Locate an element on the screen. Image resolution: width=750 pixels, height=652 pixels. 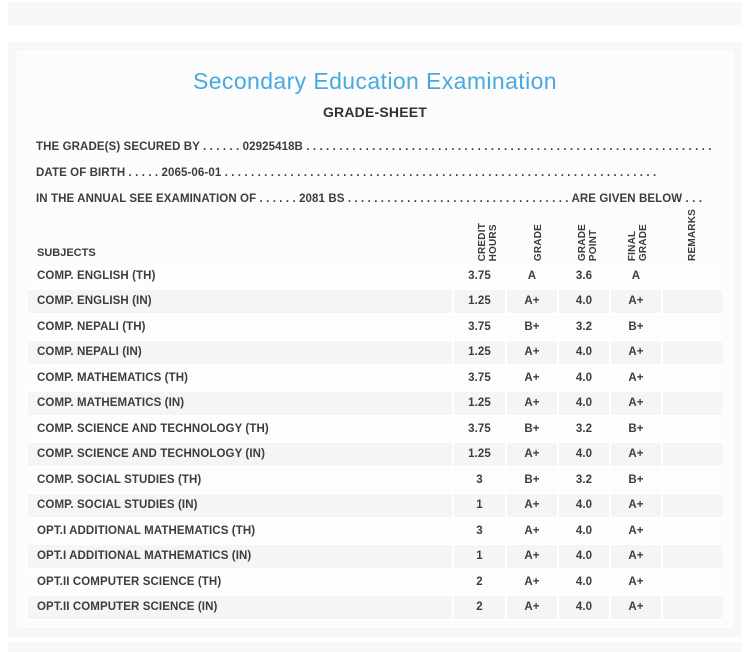
header-grade-point: GRADE POINT is located at coordinates (588, 241).